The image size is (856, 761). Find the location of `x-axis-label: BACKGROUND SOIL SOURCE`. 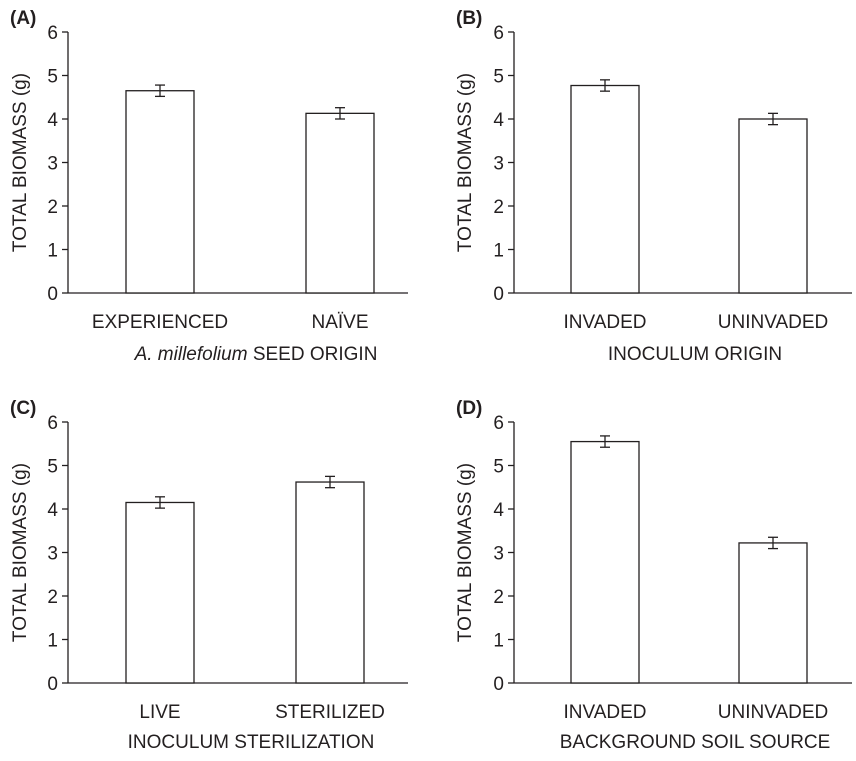

x-axis-label: BACKGROUND SOIL SOURCE is located at coordinates (695, 742).